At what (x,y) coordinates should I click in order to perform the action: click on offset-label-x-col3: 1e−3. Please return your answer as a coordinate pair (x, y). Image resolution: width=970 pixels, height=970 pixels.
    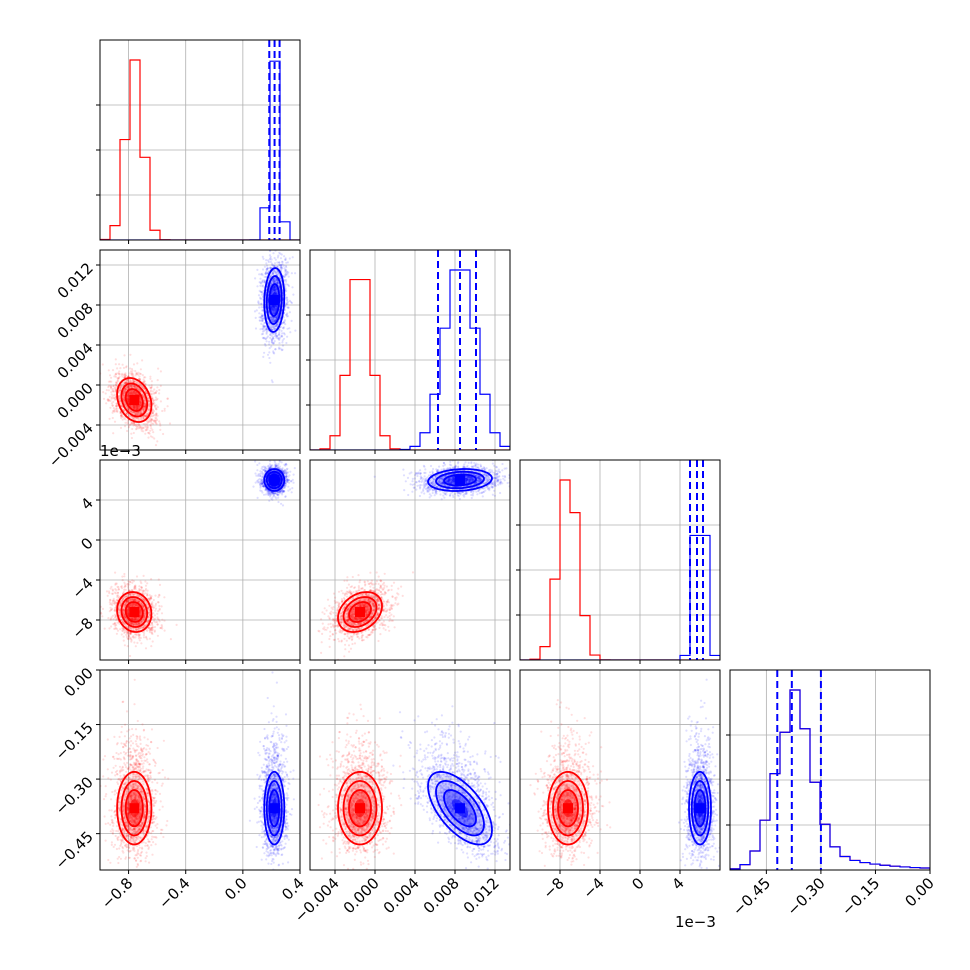
    Looking at the image, I should click on (695, 922).